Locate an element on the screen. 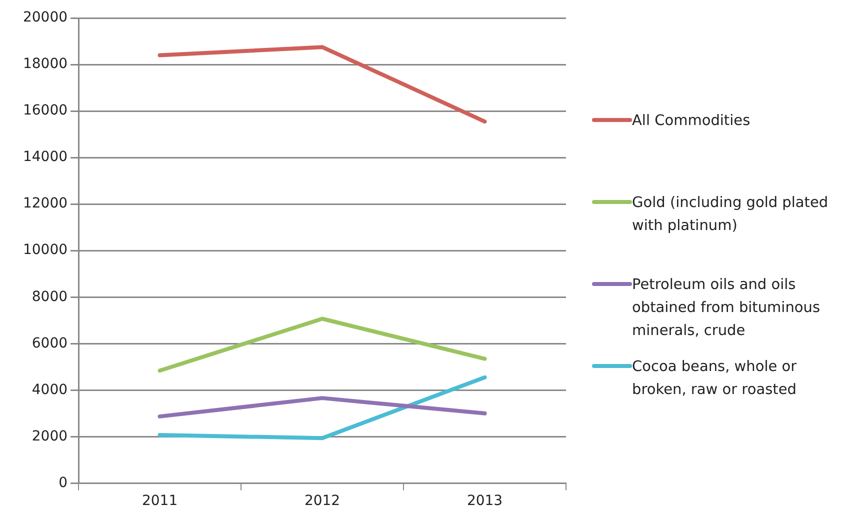 This screenshot has width=855, height=523. y-tick-label: 20000 is located at coordinates (45, 18).